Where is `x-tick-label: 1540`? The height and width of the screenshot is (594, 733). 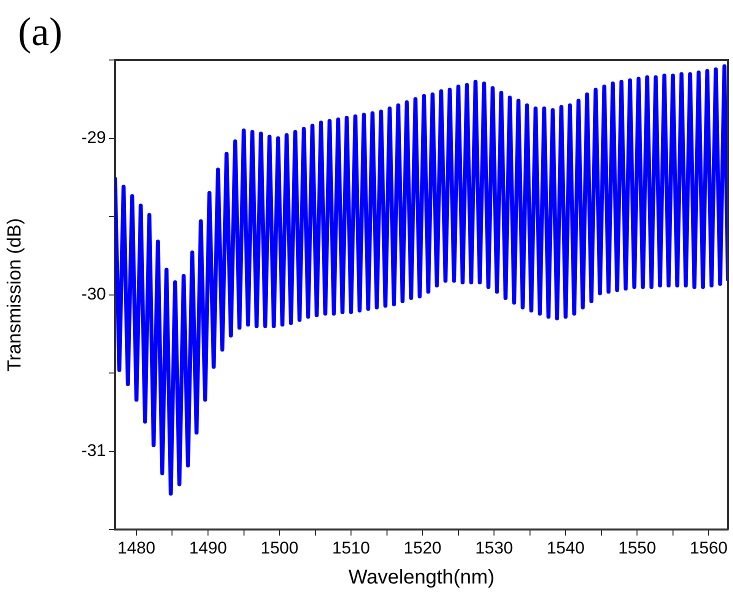 x-tick-label: 1540 is located at coordinates (565, 548).